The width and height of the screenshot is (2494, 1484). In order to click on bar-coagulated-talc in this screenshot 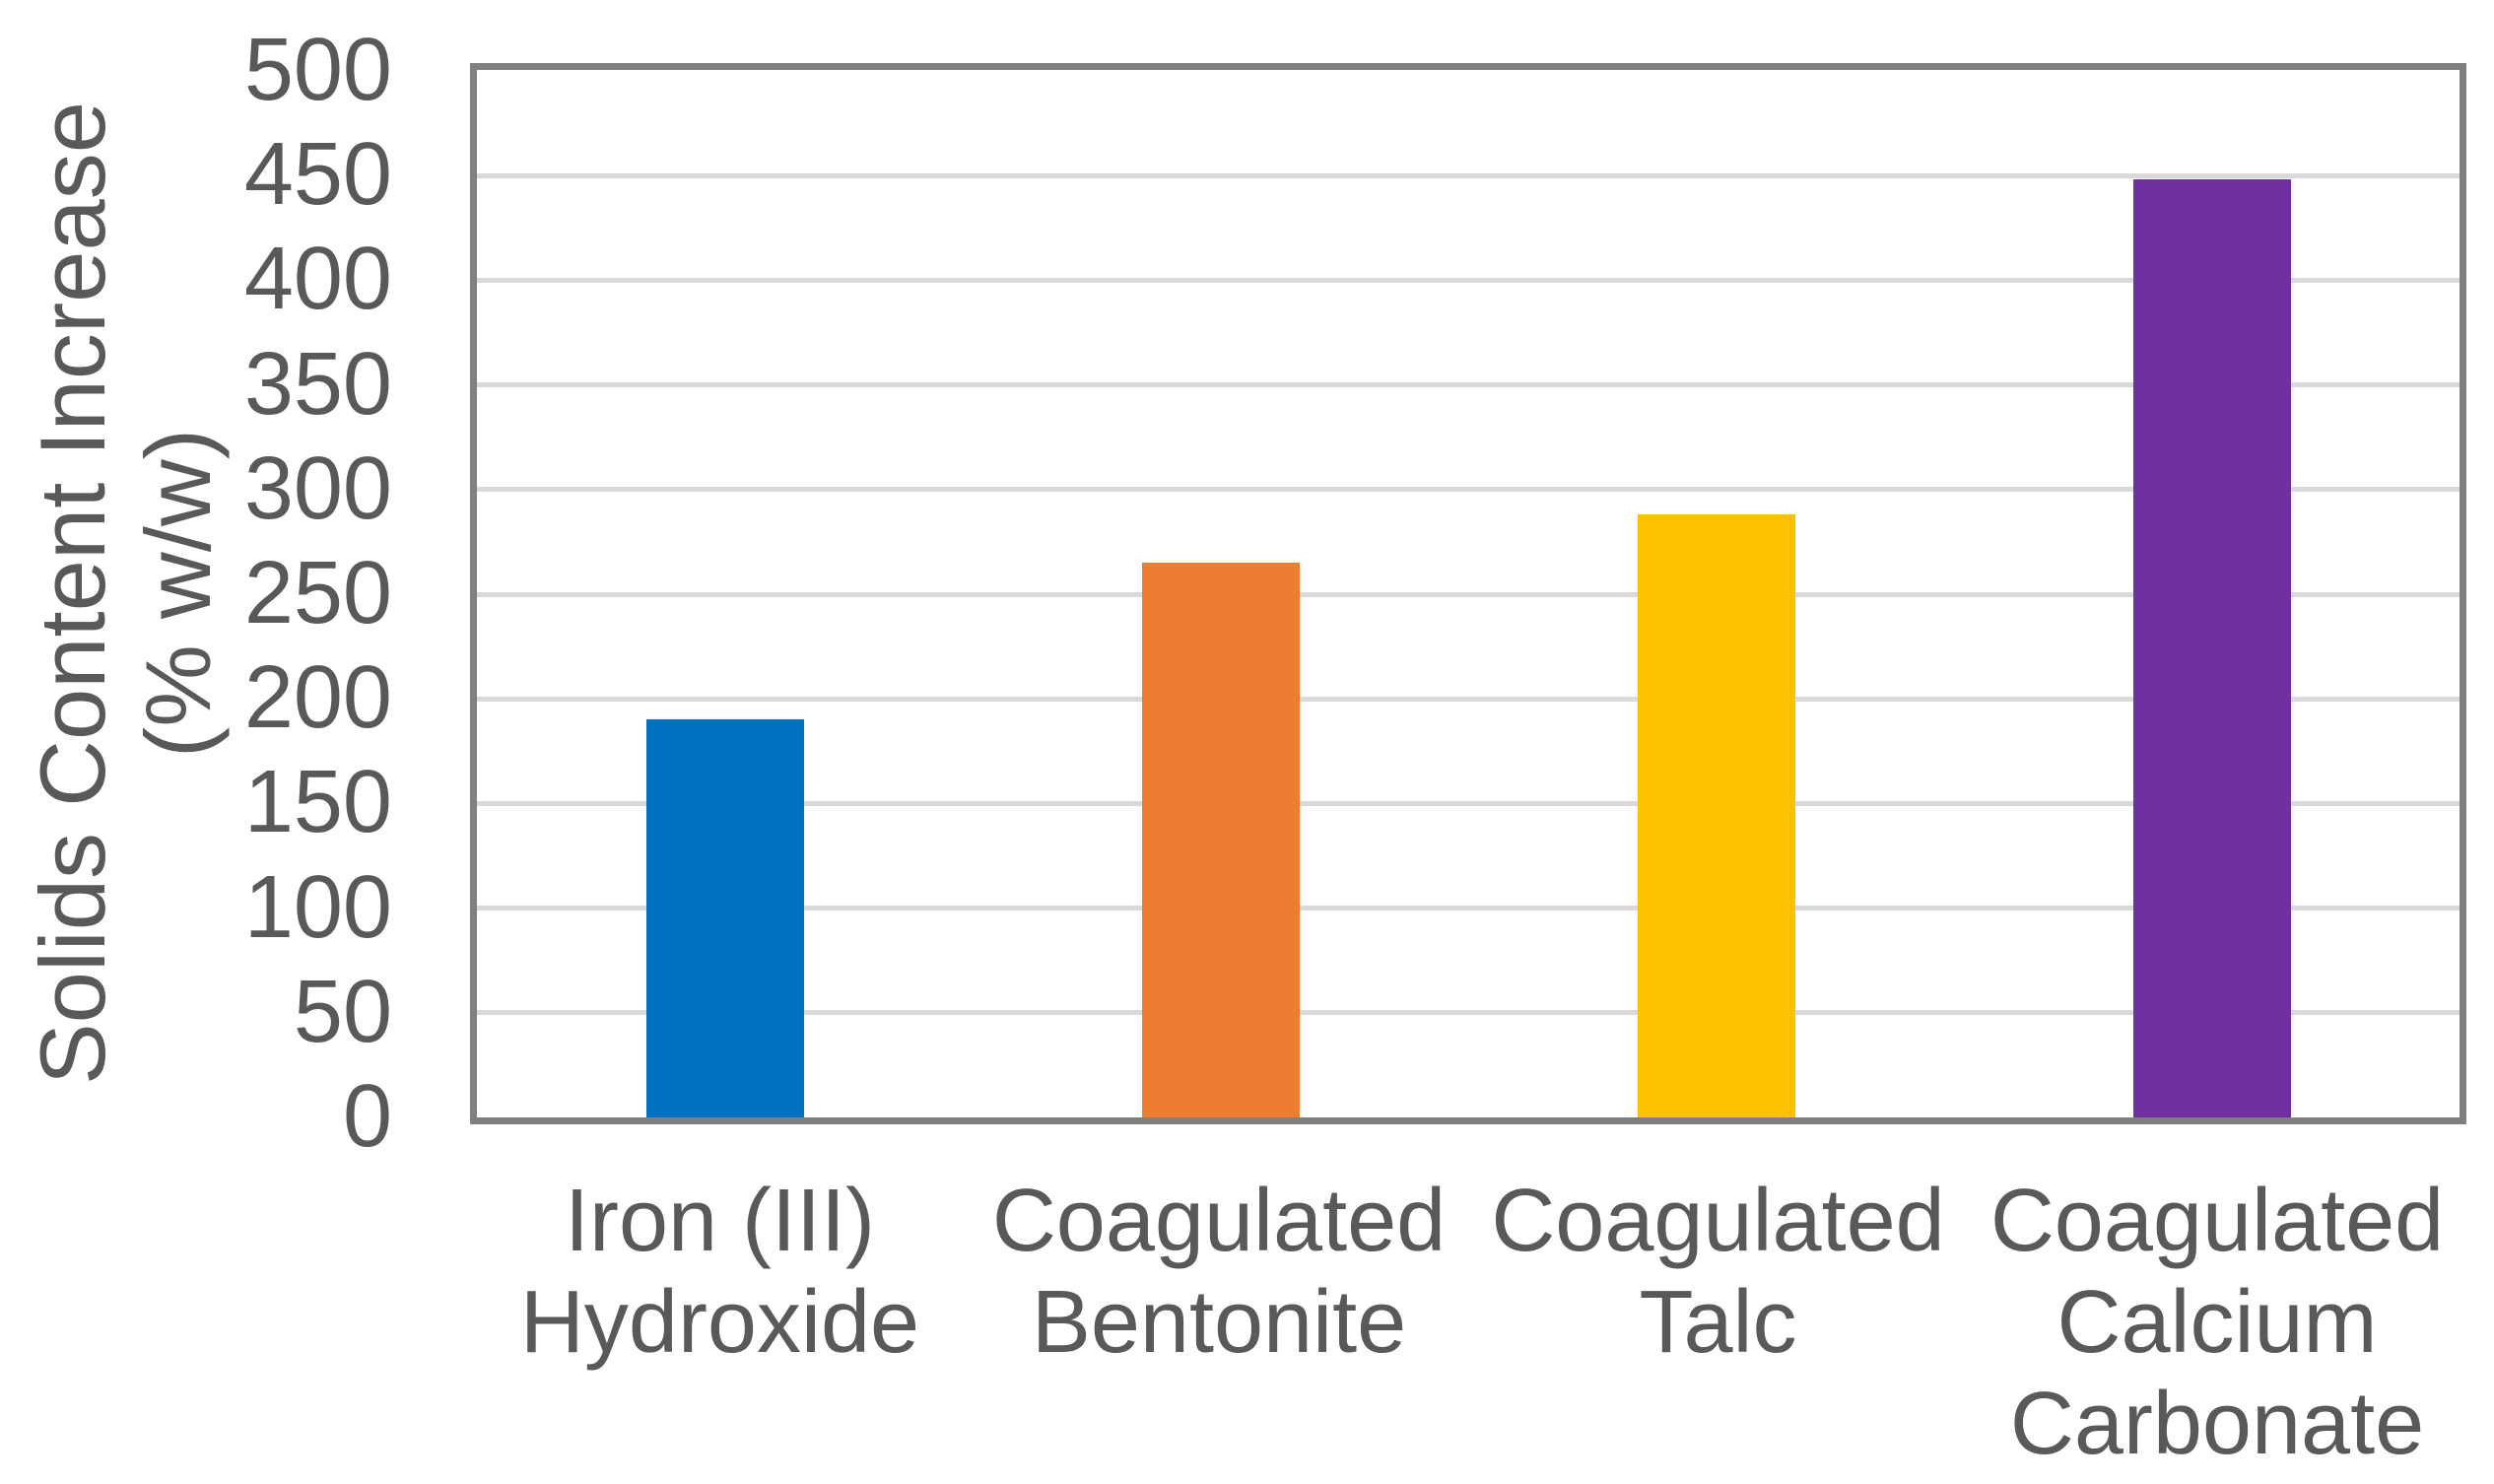, I will do `click(1716, 815)`.